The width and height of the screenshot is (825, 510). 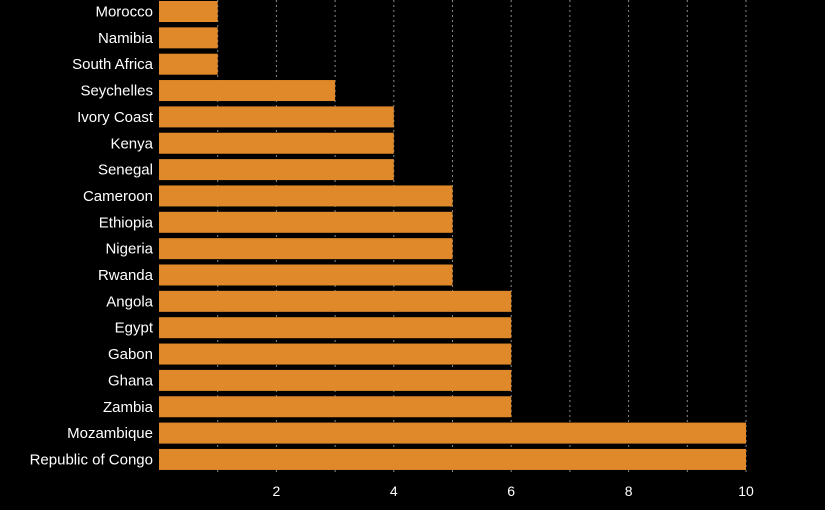 I want to click on bar-ghana, so click(x=335, y=380).